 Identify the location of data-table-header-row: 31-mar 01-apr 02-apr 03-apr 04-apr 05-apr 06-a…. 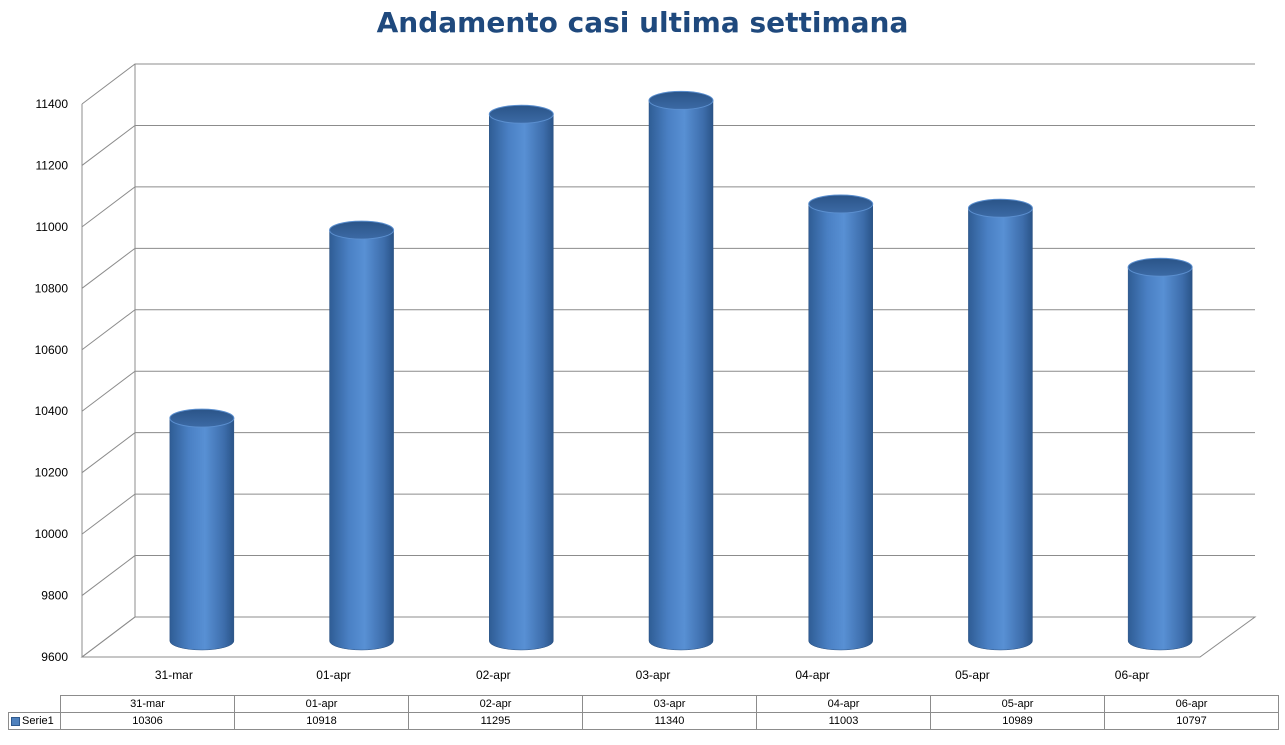
(643, 704).